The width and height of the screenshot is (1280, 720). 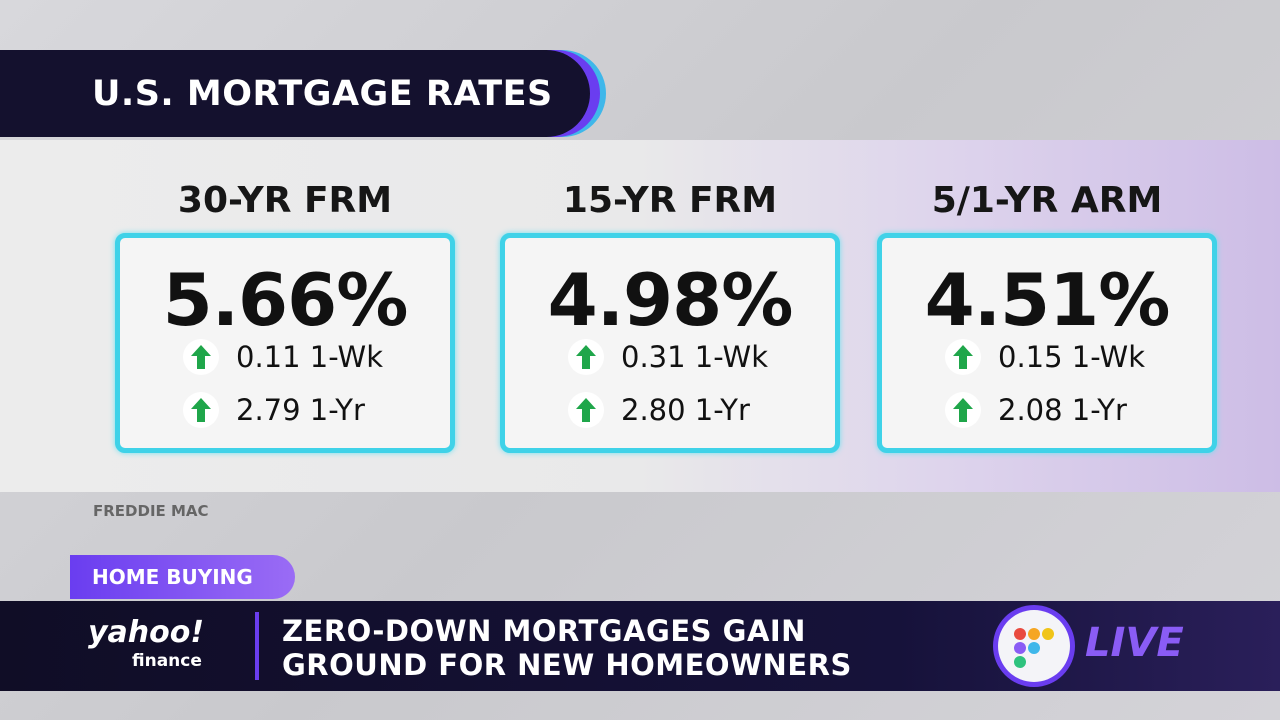 I want to click on topic-tag: HOME BUYING, so click(x=182, y=577).